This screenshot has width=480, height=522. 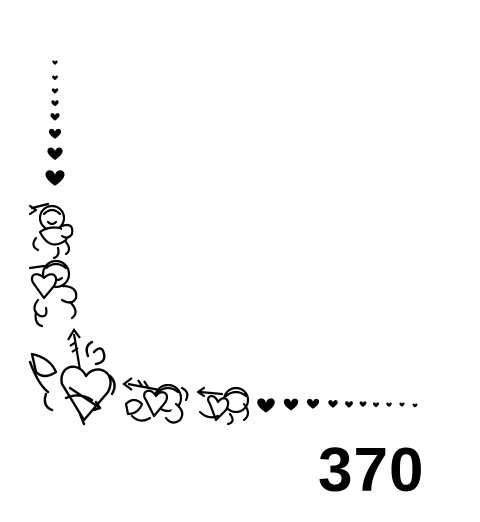 What do you see at coordinates (371, 470) in the screenshot?
I see `page-number: 370` at bounding box center [371, 470].